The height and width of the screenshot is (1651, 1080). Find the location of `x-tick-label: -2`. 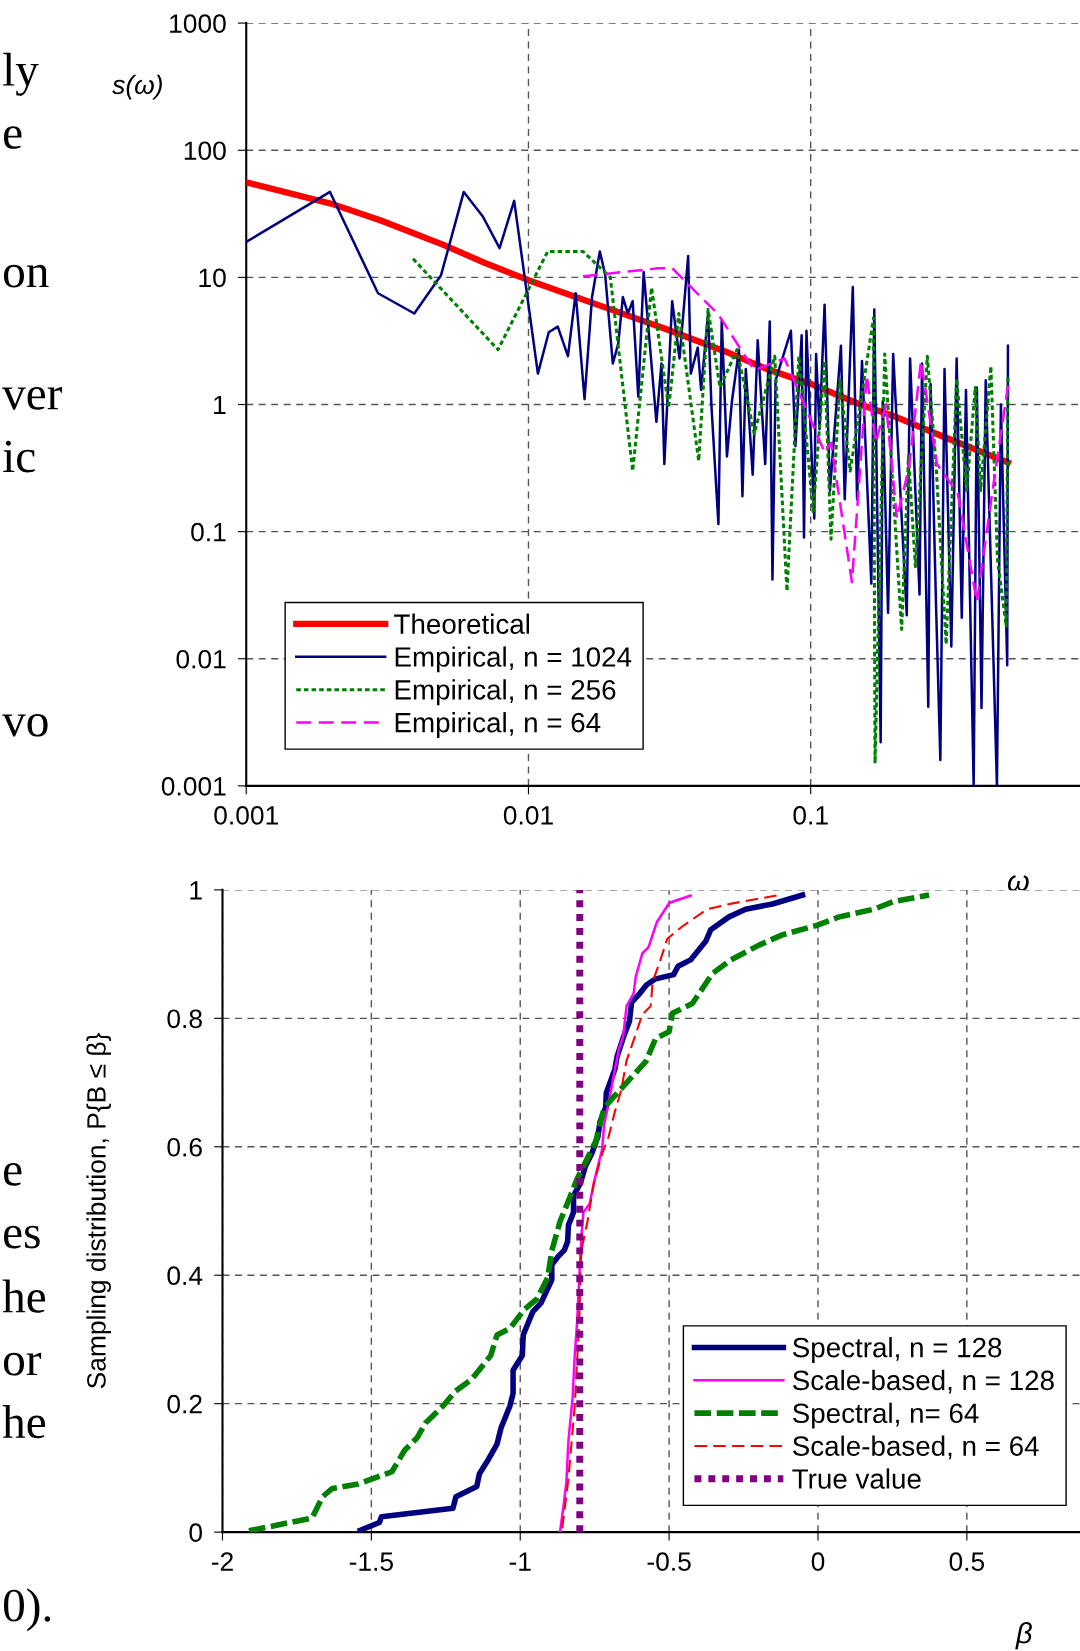

x-tick-label: -2 is located at coordinates (222, 1561).